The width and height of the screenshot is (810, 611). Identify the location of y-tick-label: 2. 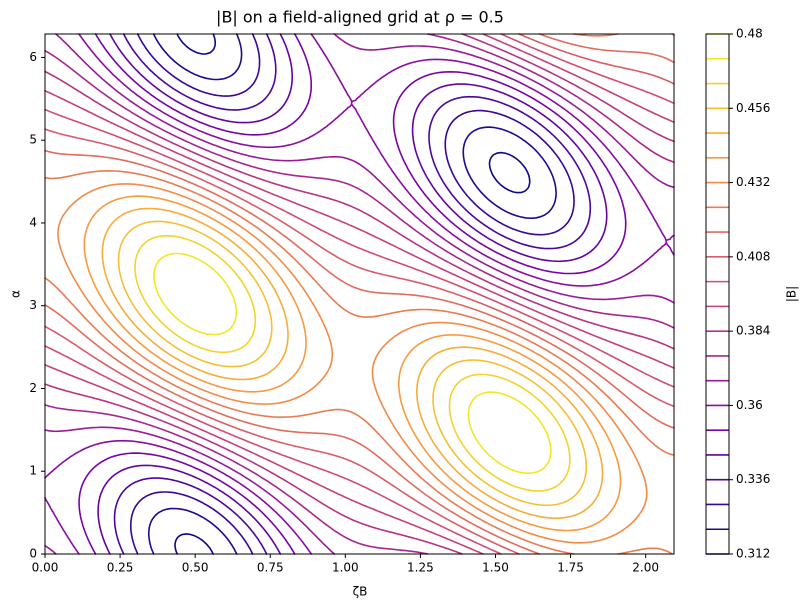
(33, 388).